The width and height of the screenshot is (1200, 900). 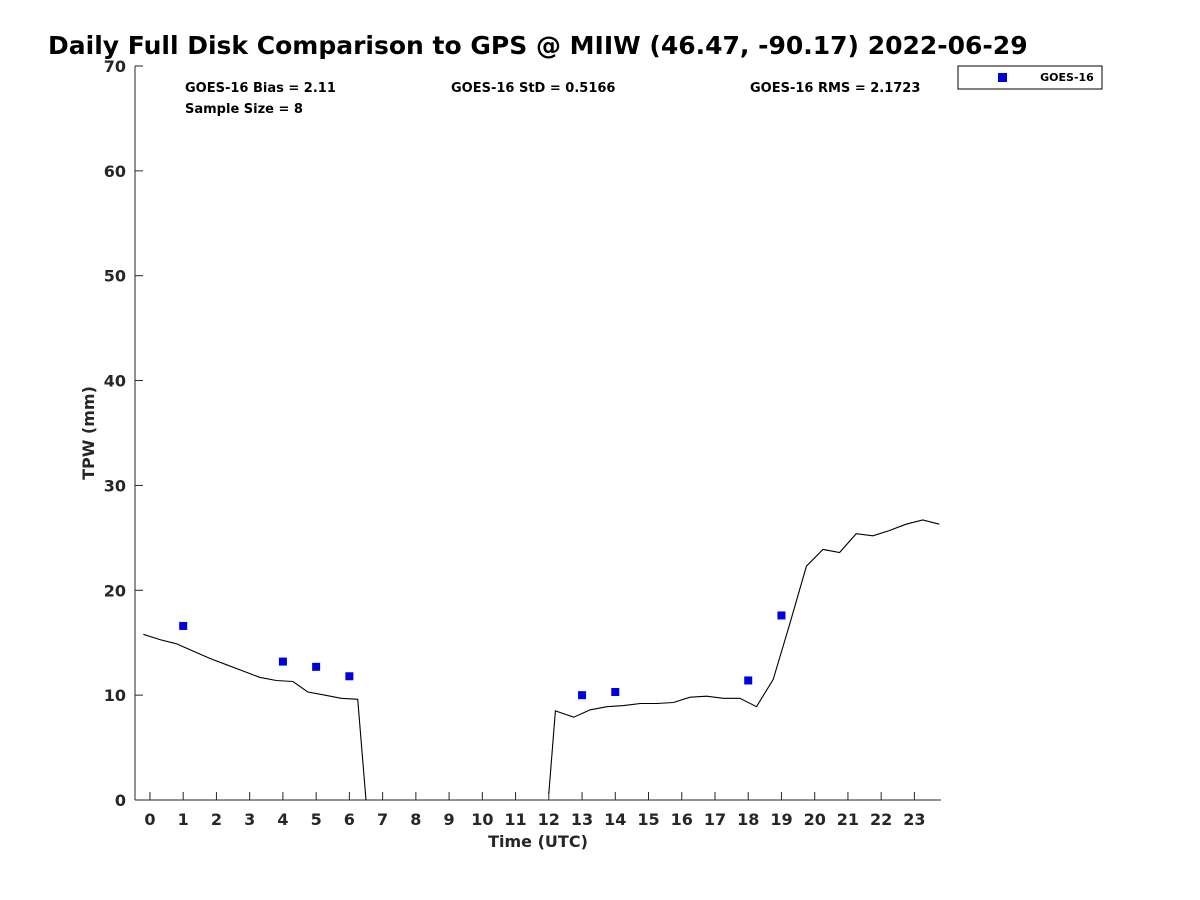 What do you see at coordinates (115, 66) in the screenshot?
I see `y-tick-label: 70` at bounding box center [115, 66].